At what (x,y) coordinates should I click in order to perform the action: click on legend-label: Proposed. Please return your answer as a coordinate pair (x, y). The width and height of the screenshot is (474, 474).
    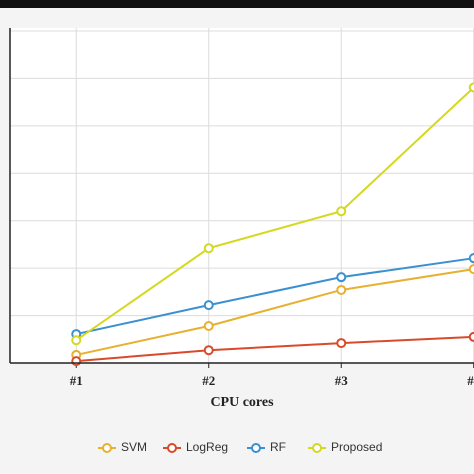
    Looking at the image, I should click on (356, 447).